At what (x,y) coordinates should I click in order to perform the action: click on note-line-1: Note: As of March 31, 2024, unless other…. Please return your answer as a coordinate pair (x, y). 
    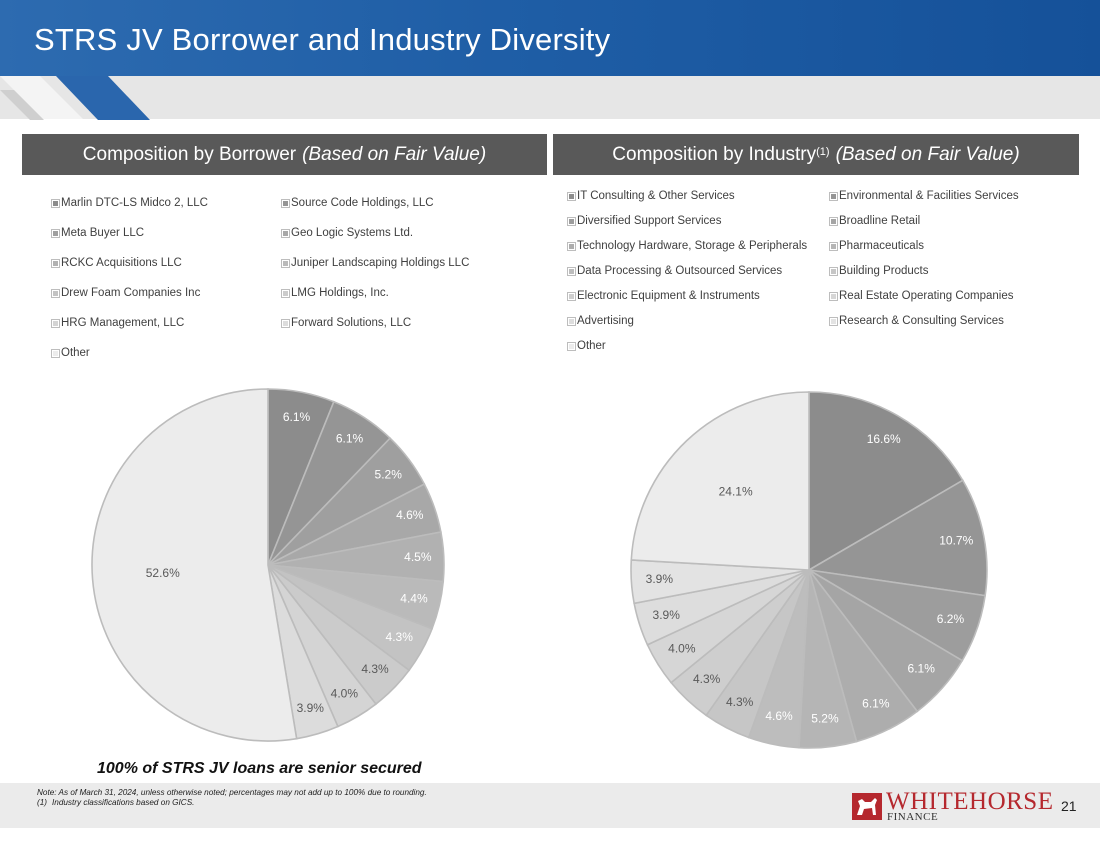
    Looking at the image, I should click on (232, 792).